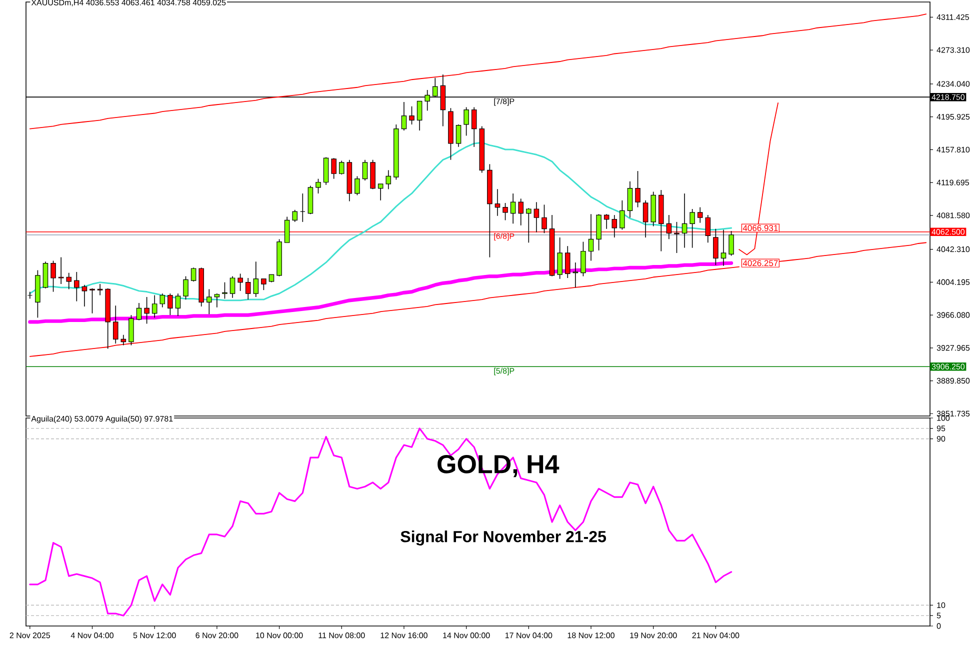  Describe the element at coordinates (953, 215) in the screenshot. I see `y-tick-label: 4081.580` at that location.